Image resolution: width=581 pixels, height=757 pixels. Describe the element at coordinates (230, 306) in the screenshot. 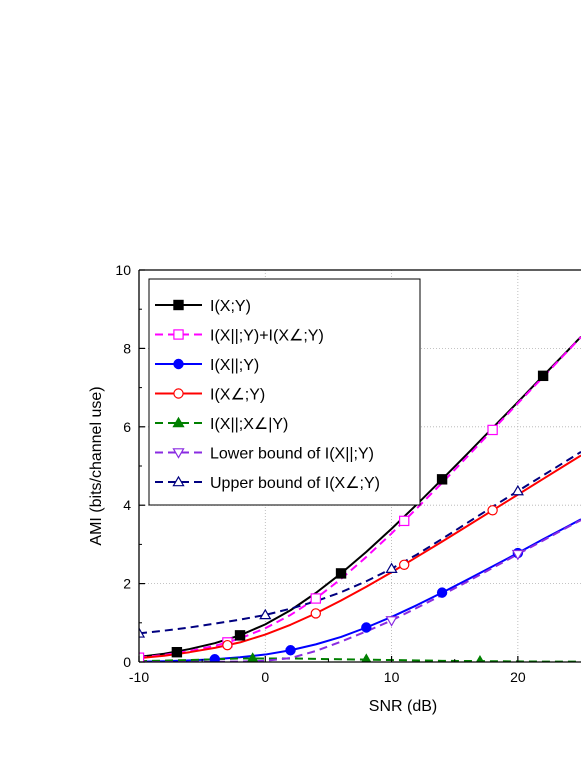

I see `legend-label-1: I(X;Y)` at that location.